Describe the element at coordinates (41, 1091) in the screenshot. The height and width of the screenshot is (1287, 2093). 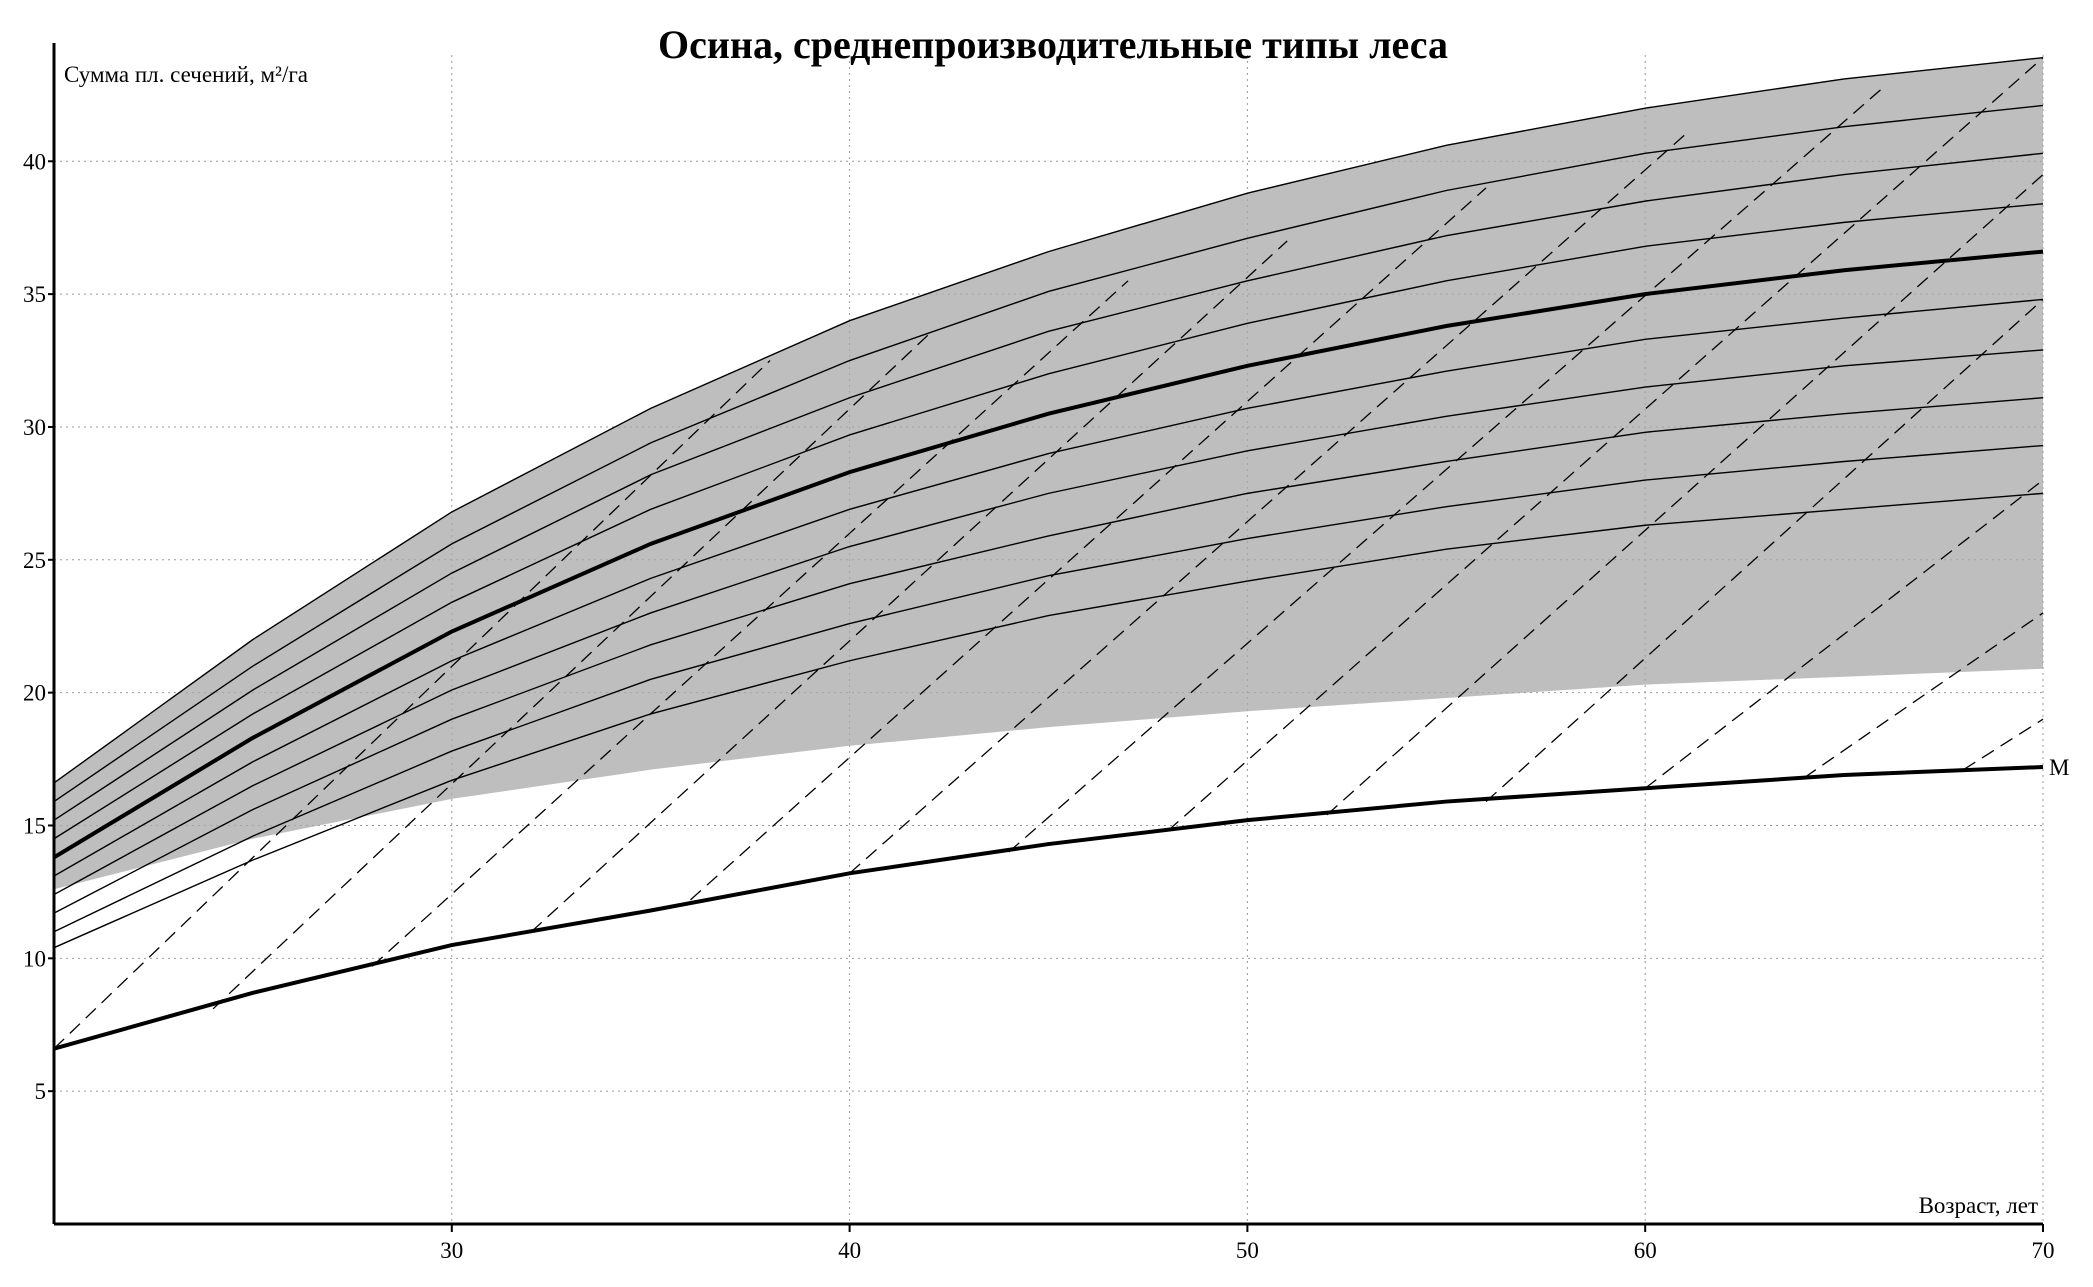
I see `y-tick-label: 5` at that location.